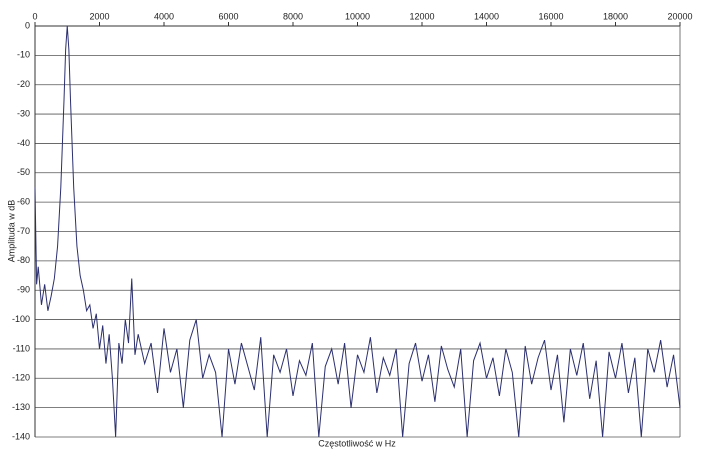  I want to click on y-tick-label: -100, so click(21, 319).